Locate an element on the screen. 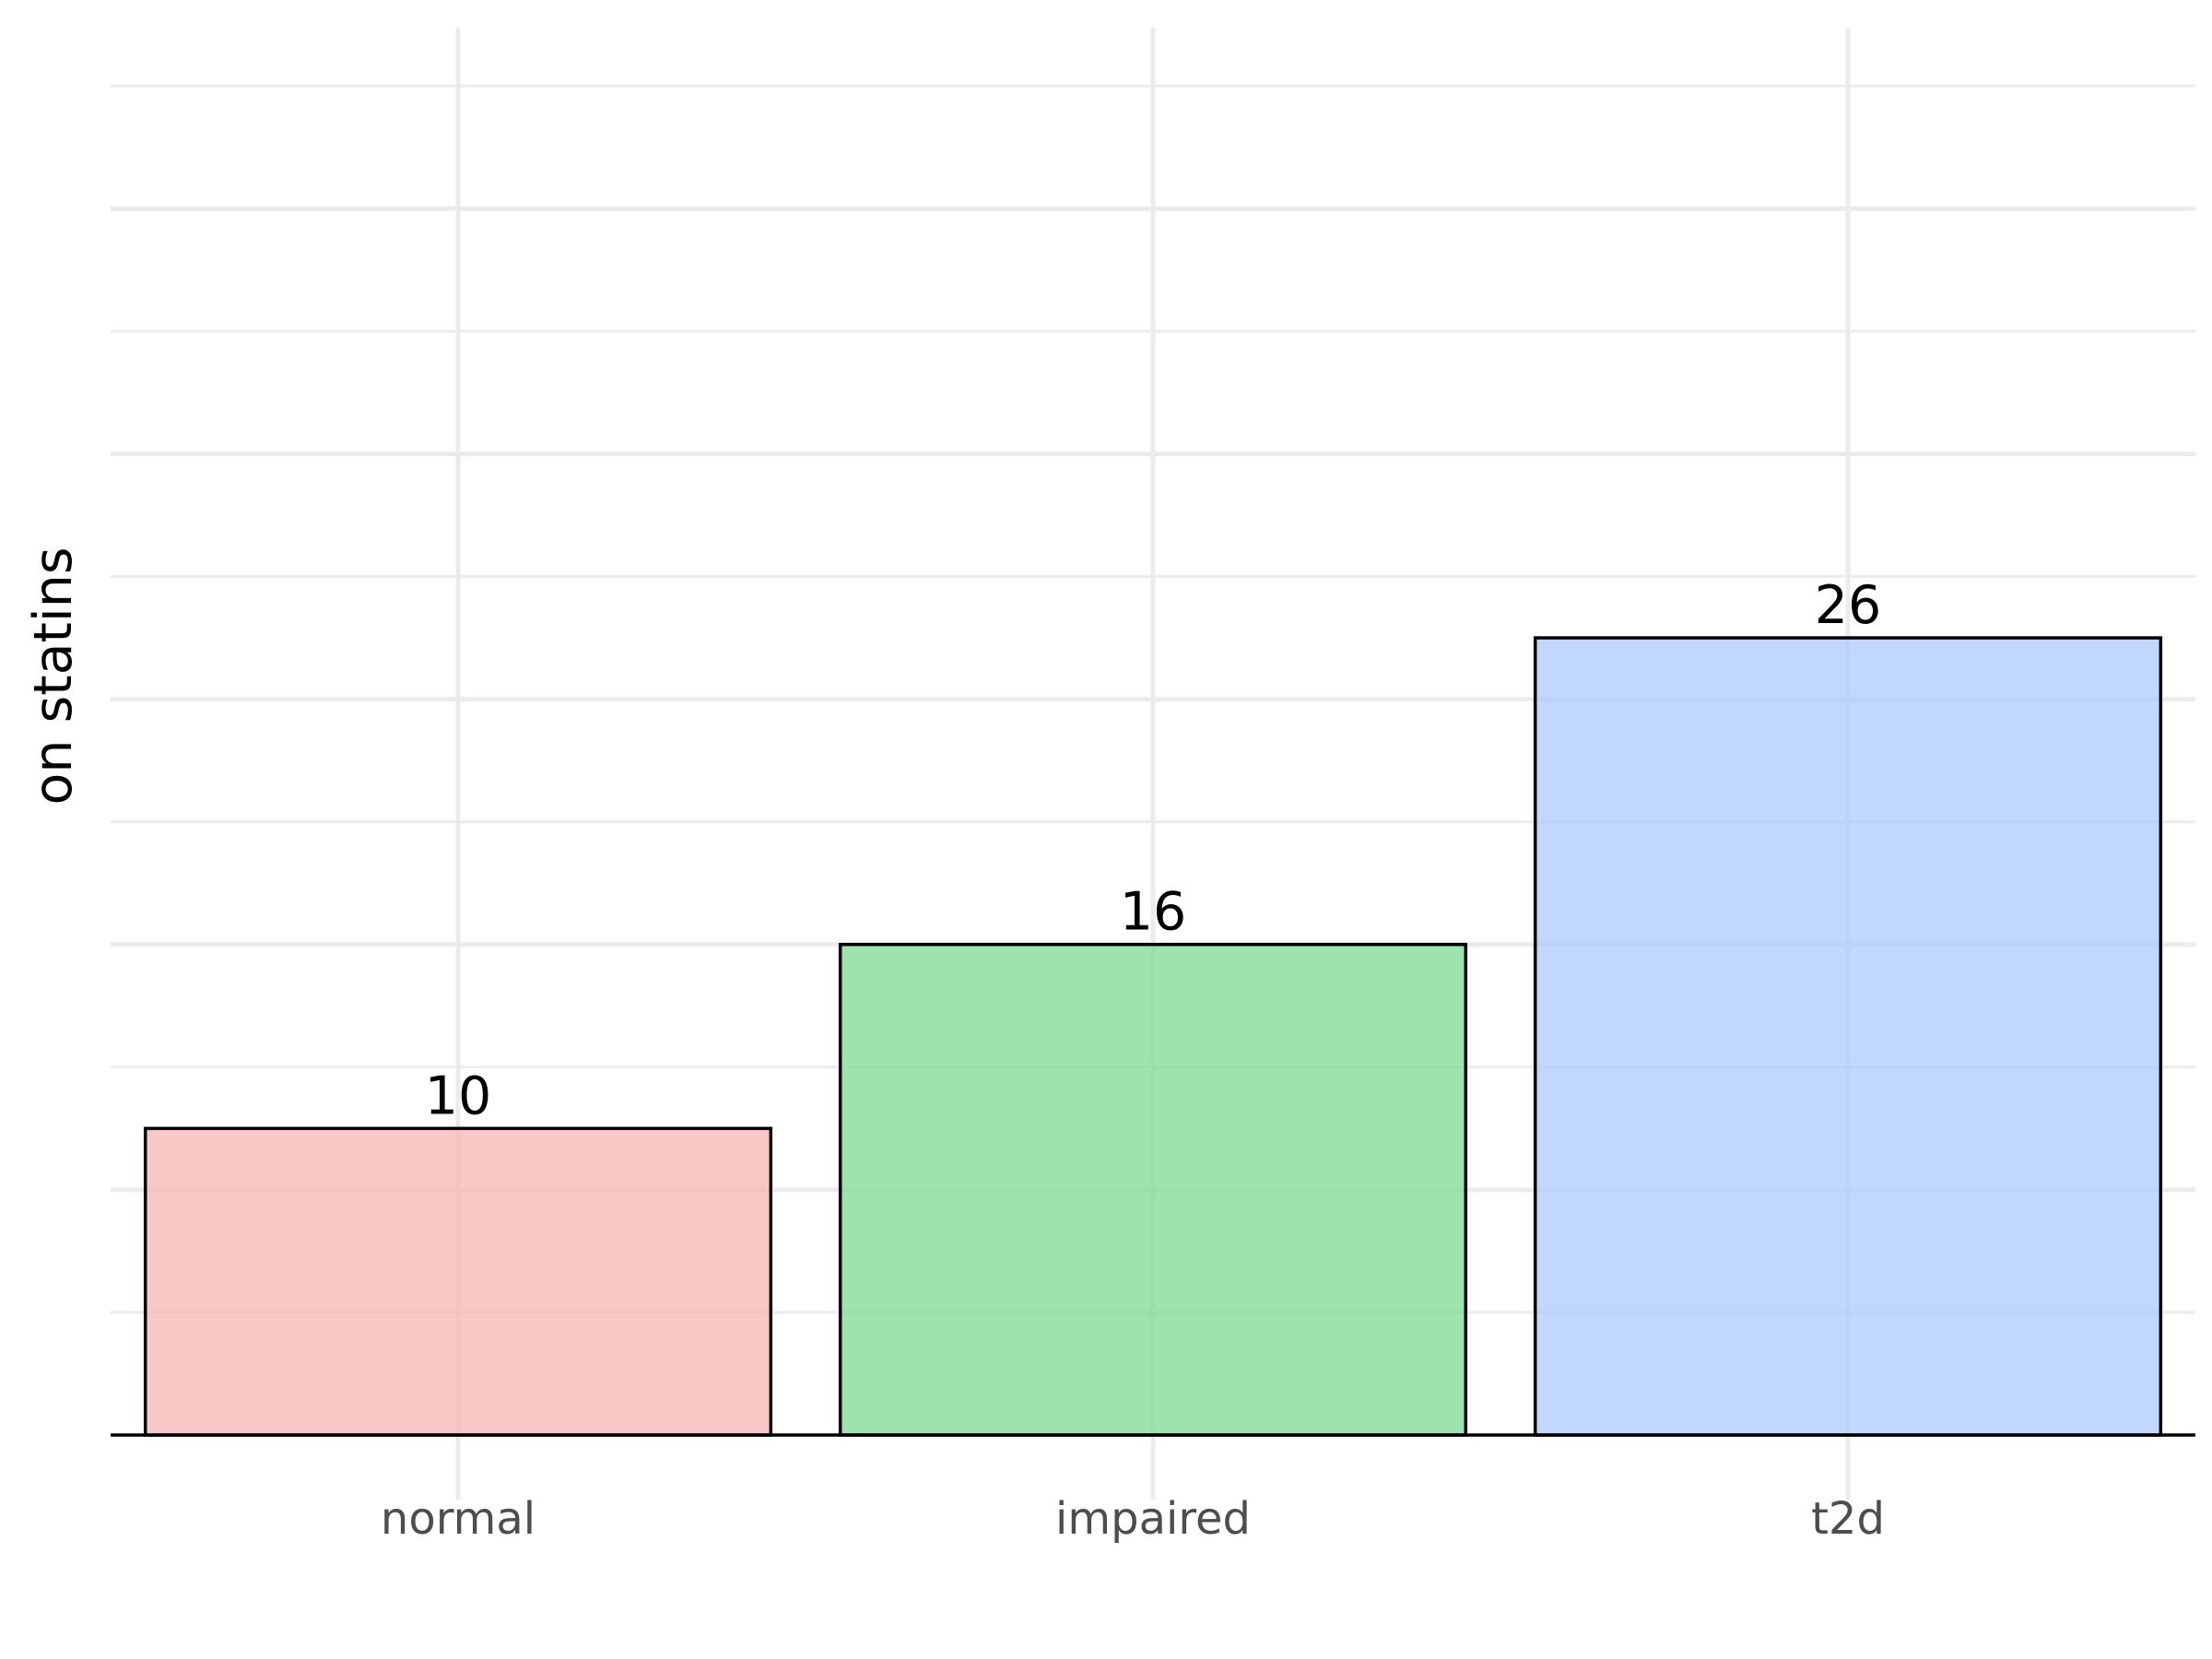 The width and height of the screenshot is (2212, 1659). x-tick-label-t2d: t2d is located at coordinates (1848, 1519).